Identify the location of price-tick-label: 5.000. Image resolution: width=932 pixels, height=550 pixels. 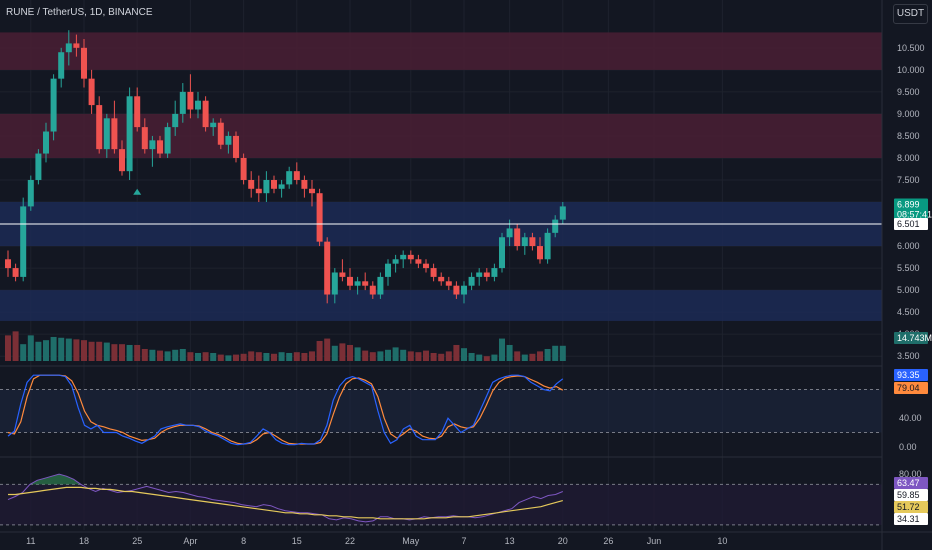
(908, 290).